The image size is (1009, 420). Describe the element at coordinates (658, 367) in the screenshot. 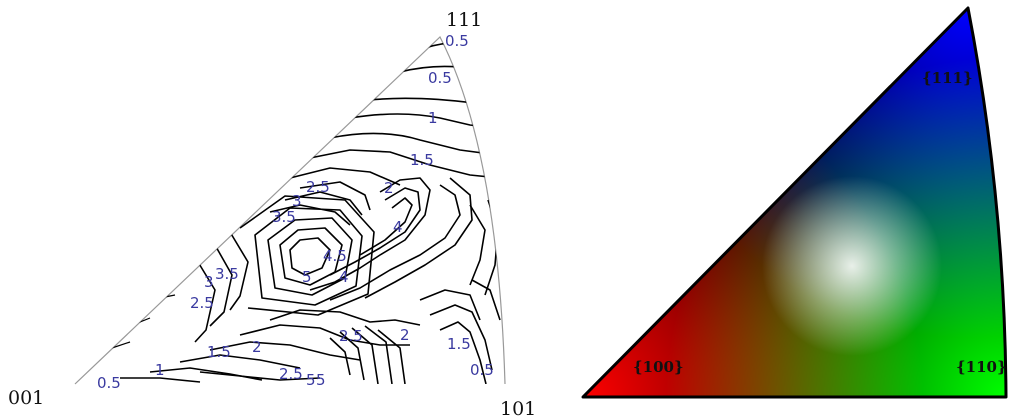

I see `miller-label-100: {100}` at that location.